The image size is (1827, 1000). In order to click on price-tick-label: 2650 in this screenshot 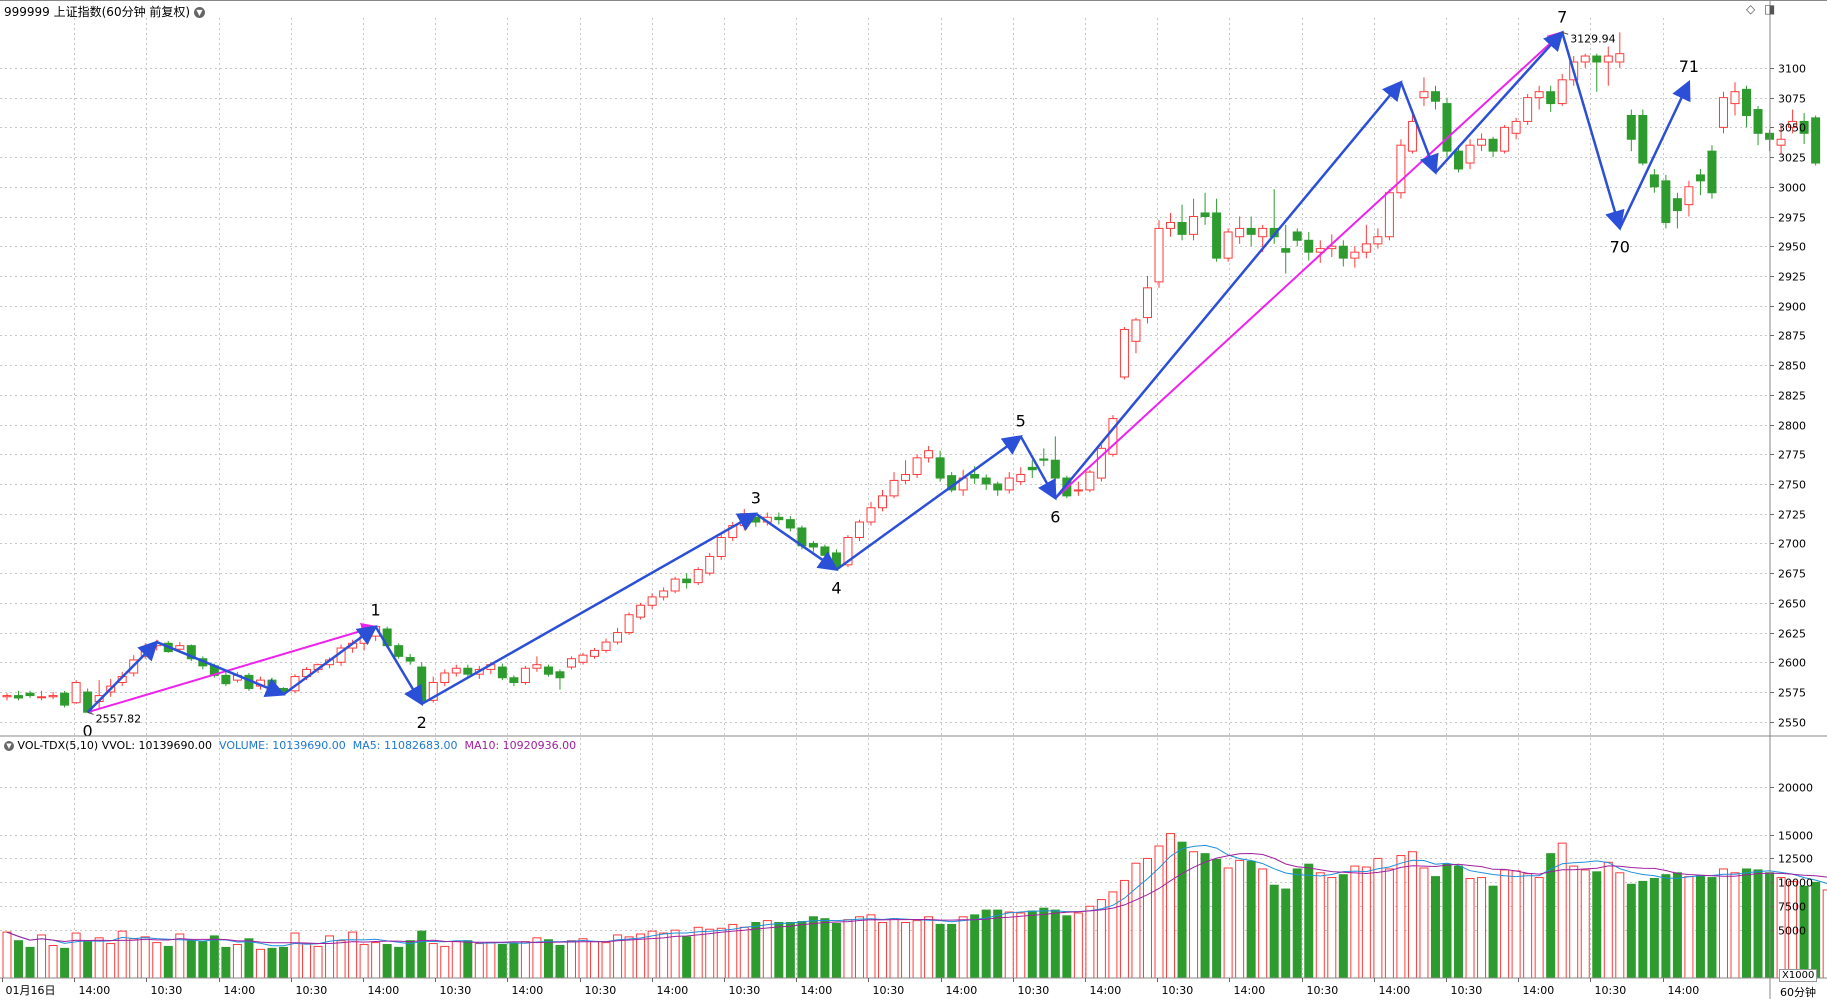, I will do `click(1792, 604)`.